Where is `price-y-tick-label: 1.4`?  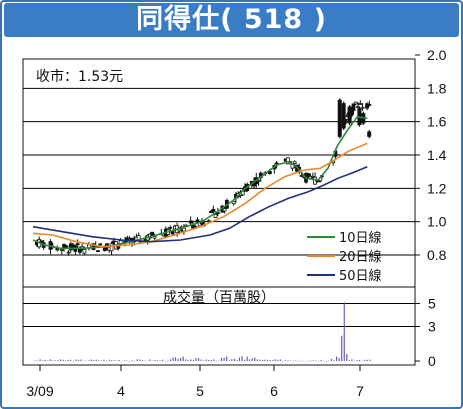
price-y-tick-label: 1.4 is located at coordinates (437, 155).